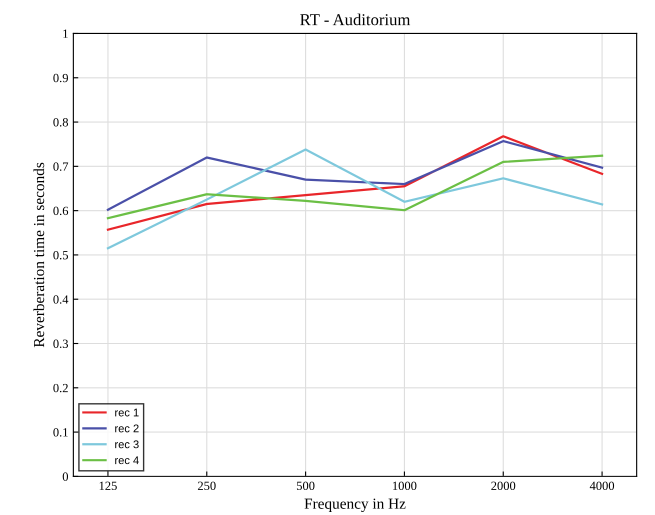 The width and height of the screenshot is (655, 515). What do you see at coordinates (60, 344) in the screenshot?
I see `y-tick-label: 0.3` at bounding box center [60, 344].